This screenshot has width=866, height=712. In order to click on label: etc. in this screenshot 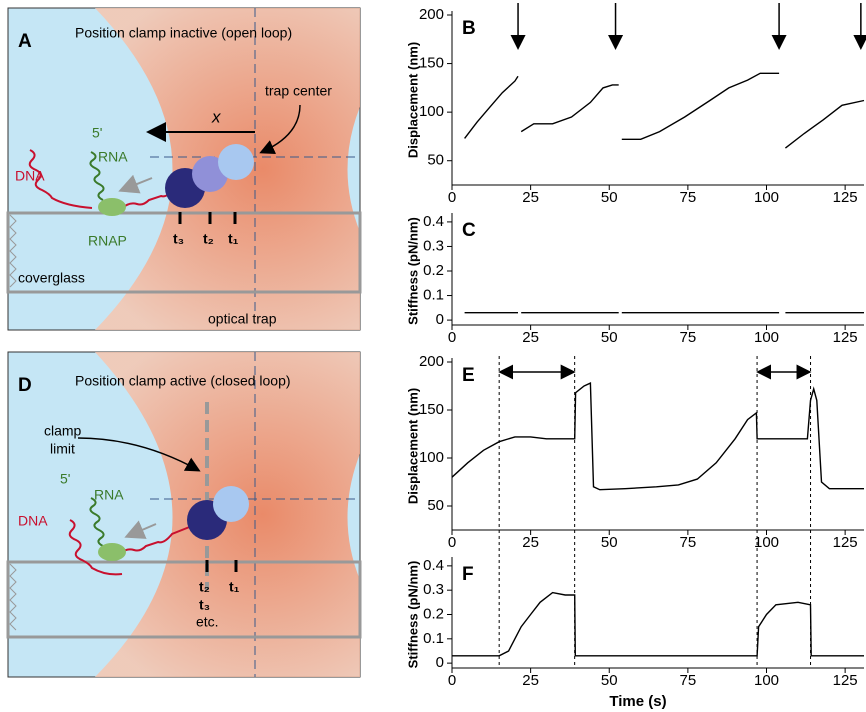, I will do `click(207, 622)`.